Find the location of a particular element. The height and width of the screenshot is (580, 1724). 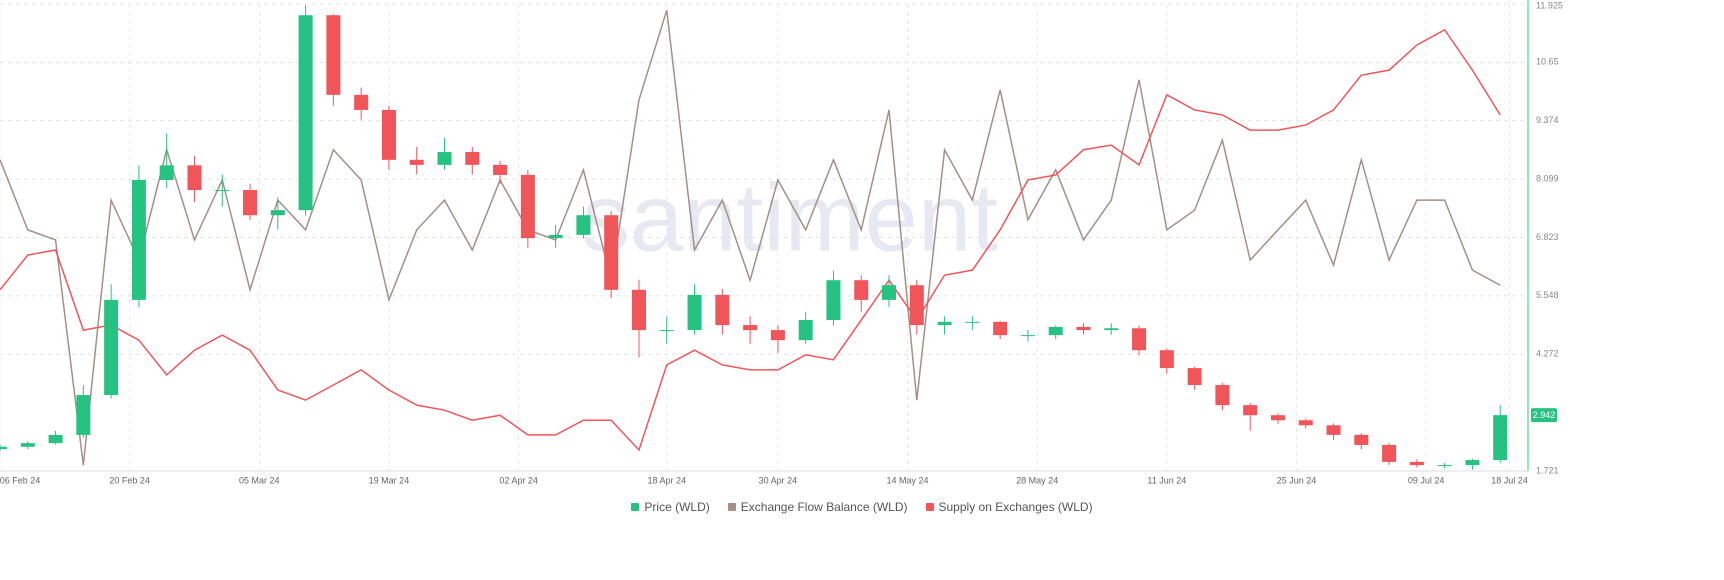

x-tick-label: 14 May 24 is located at coordinates (908, 480).